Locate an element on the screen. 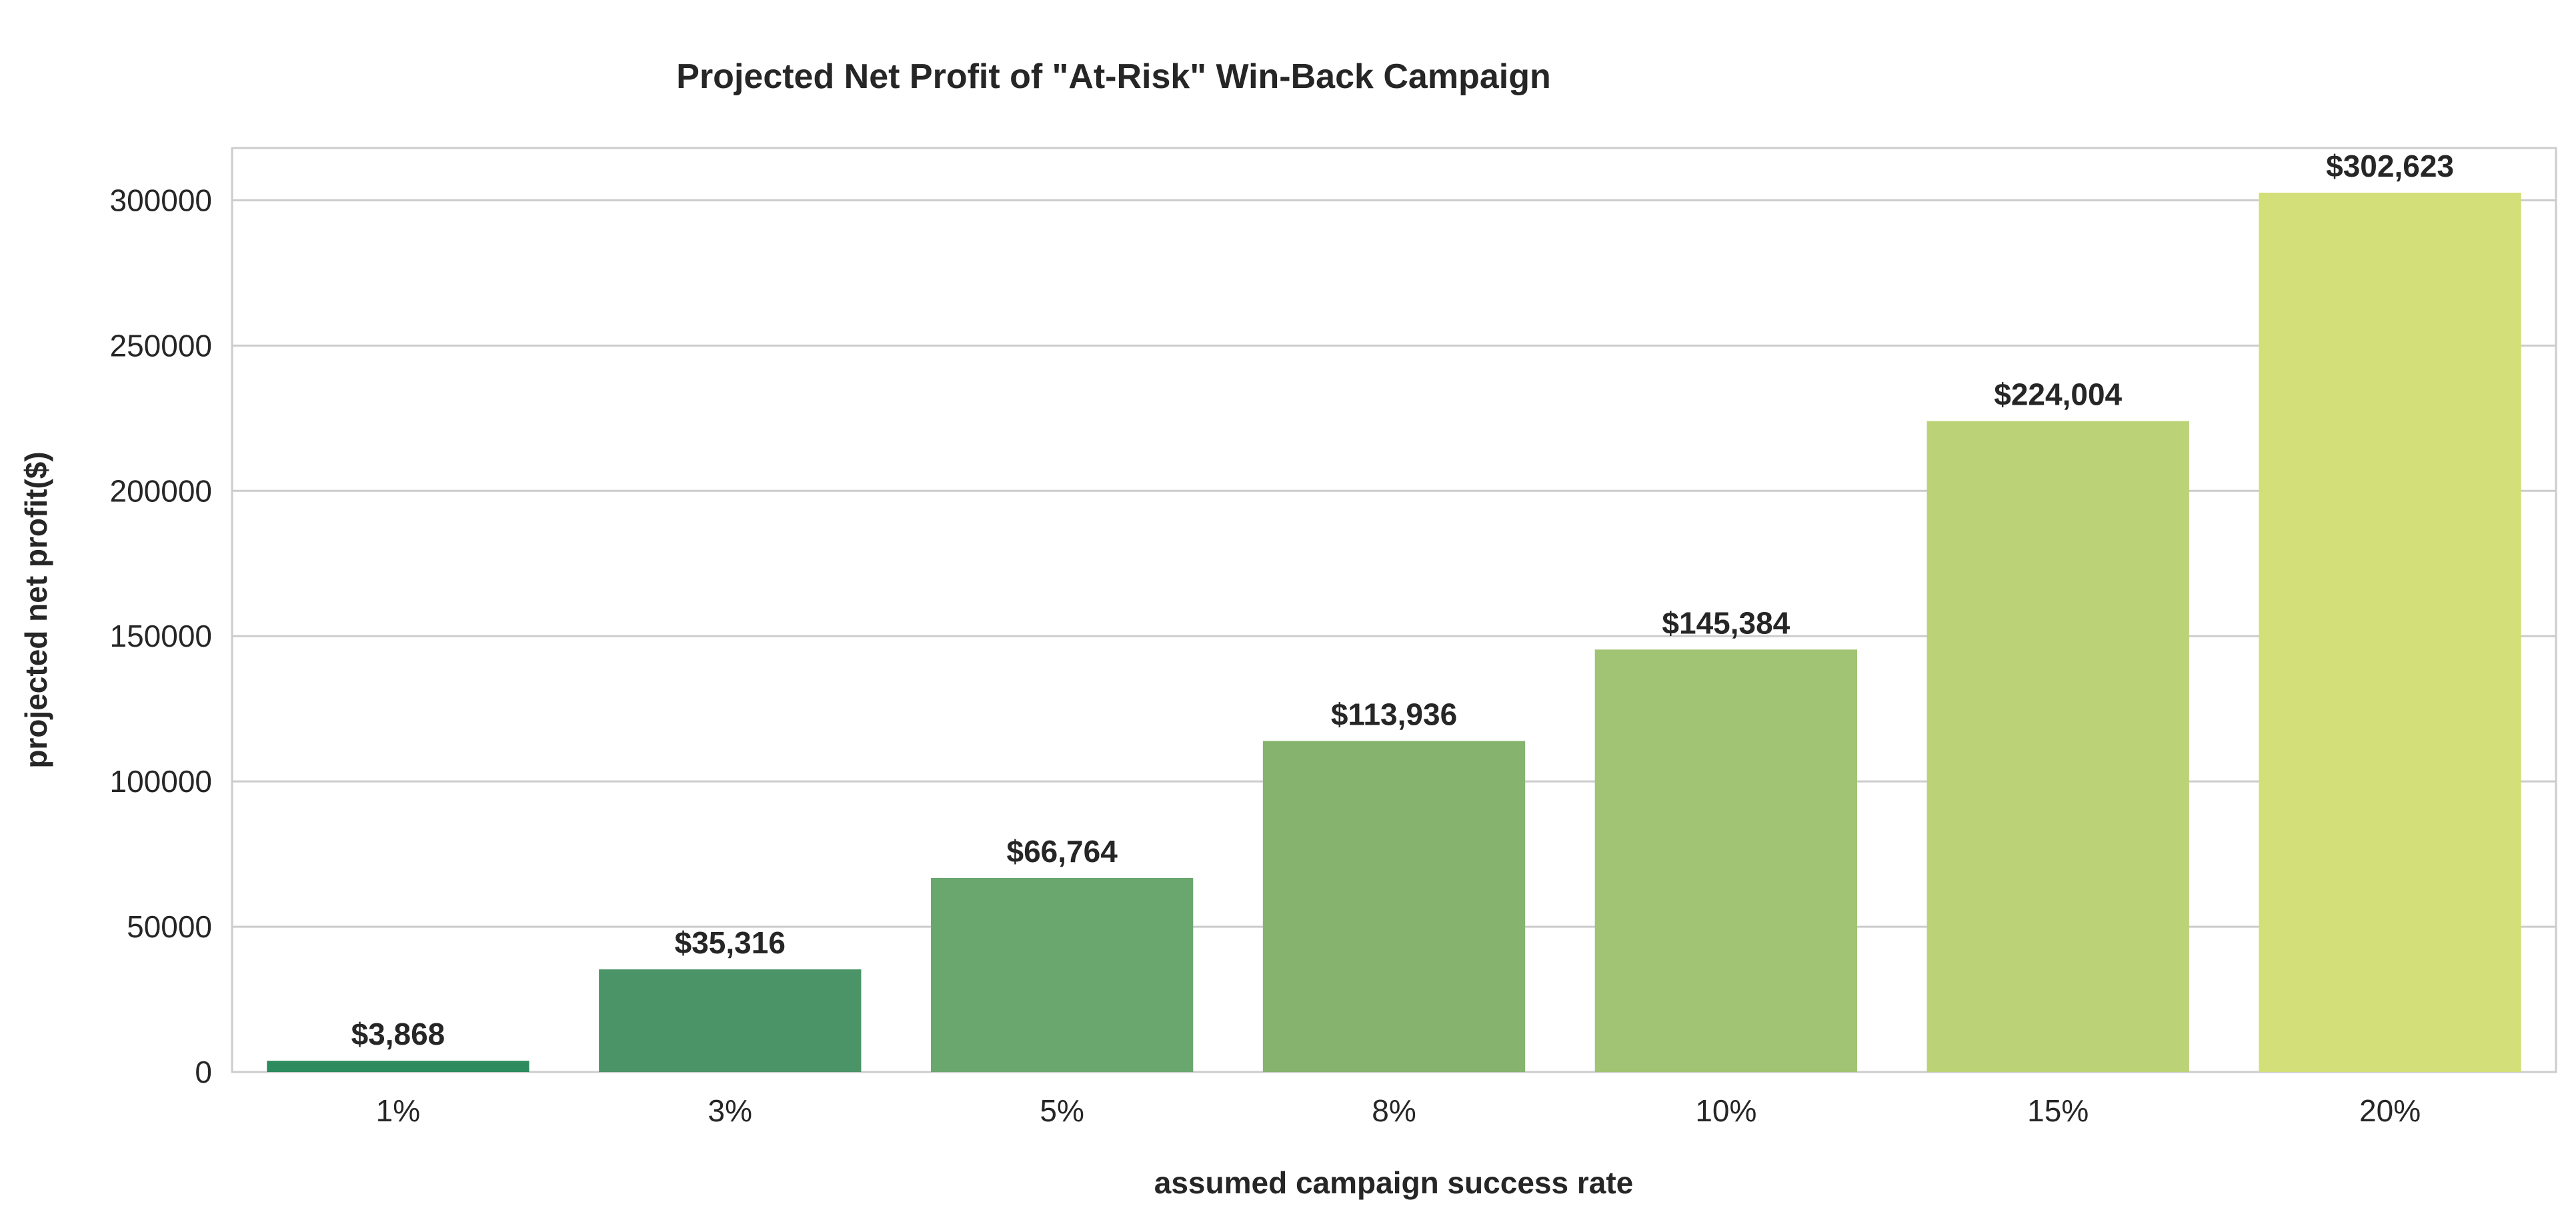 This screenshot has width=2576, height=1220. x-tick-label: 3% is located at coordinates (730, 1110).